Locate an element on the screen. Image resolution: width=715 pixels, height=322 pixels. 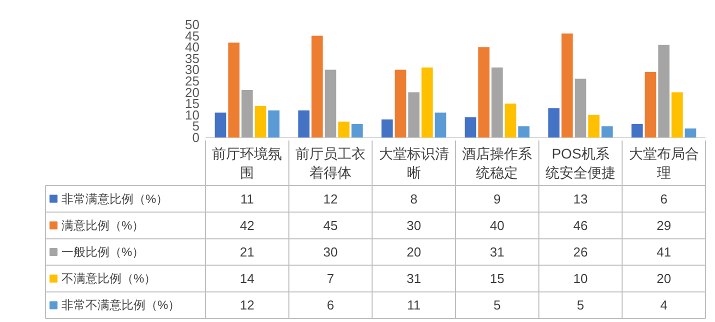
data-label: 29 is located at coordinates (664, 225).